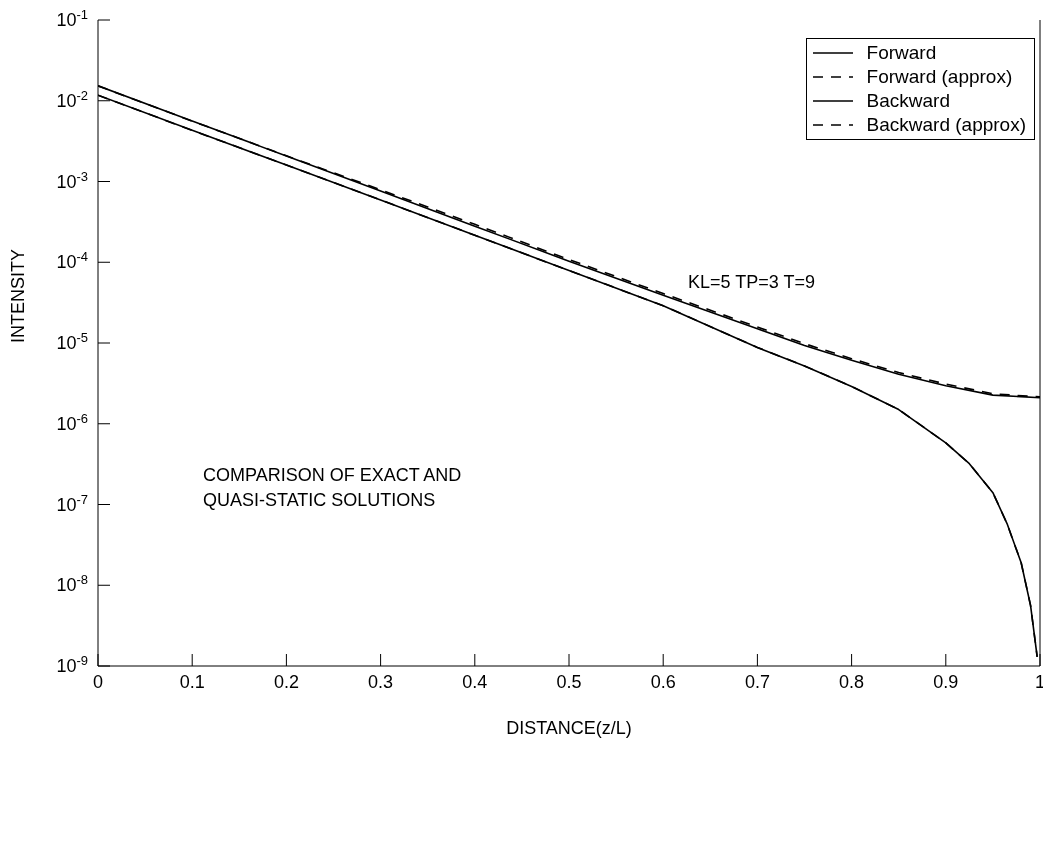  I want to click on legend-label: Forward (approx), so click(939, 77).